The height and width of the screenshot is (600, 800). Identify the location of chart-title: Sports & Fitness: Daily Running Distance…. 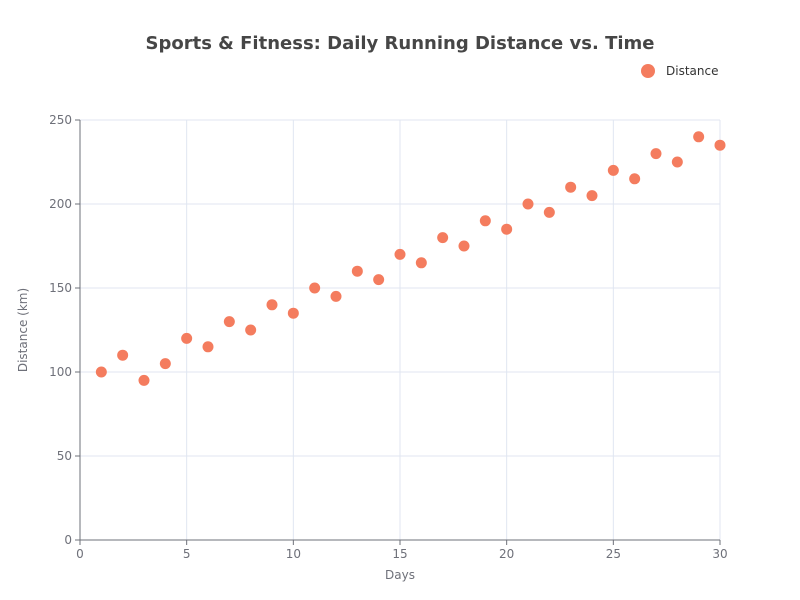
(400, 43).